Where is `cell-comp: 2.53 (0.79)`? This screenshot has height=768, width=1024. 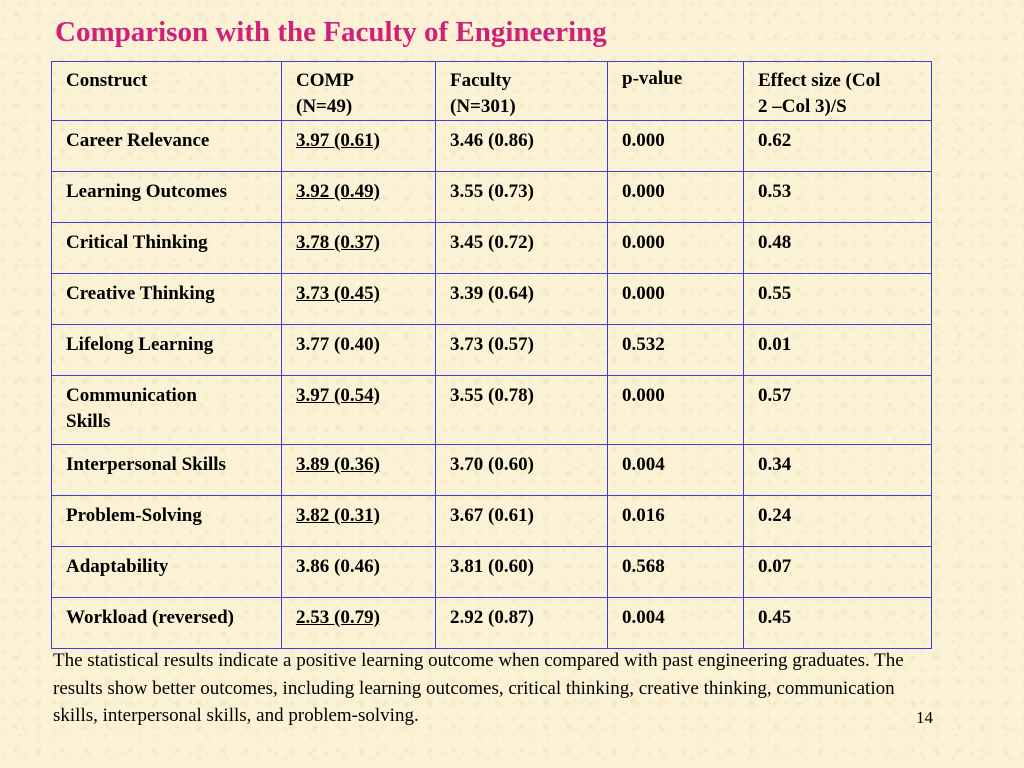 cell-comp: 2.53 (0.79) is located at coordinates (358, 623).